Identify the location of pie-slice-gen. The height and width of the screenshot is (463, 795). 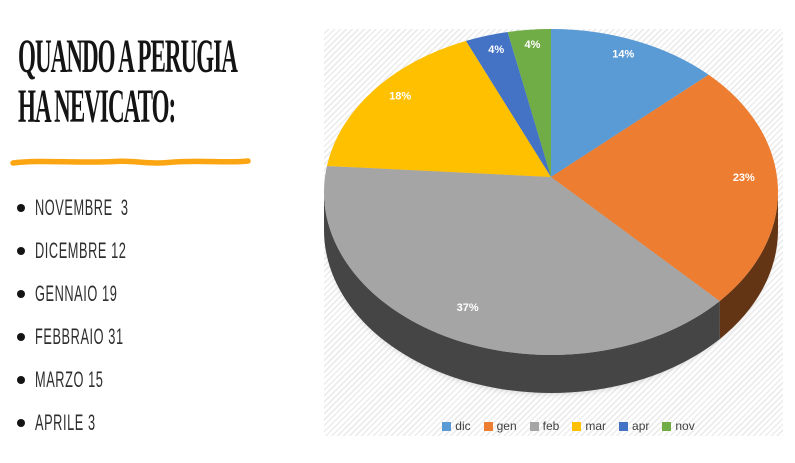
(664, 188).